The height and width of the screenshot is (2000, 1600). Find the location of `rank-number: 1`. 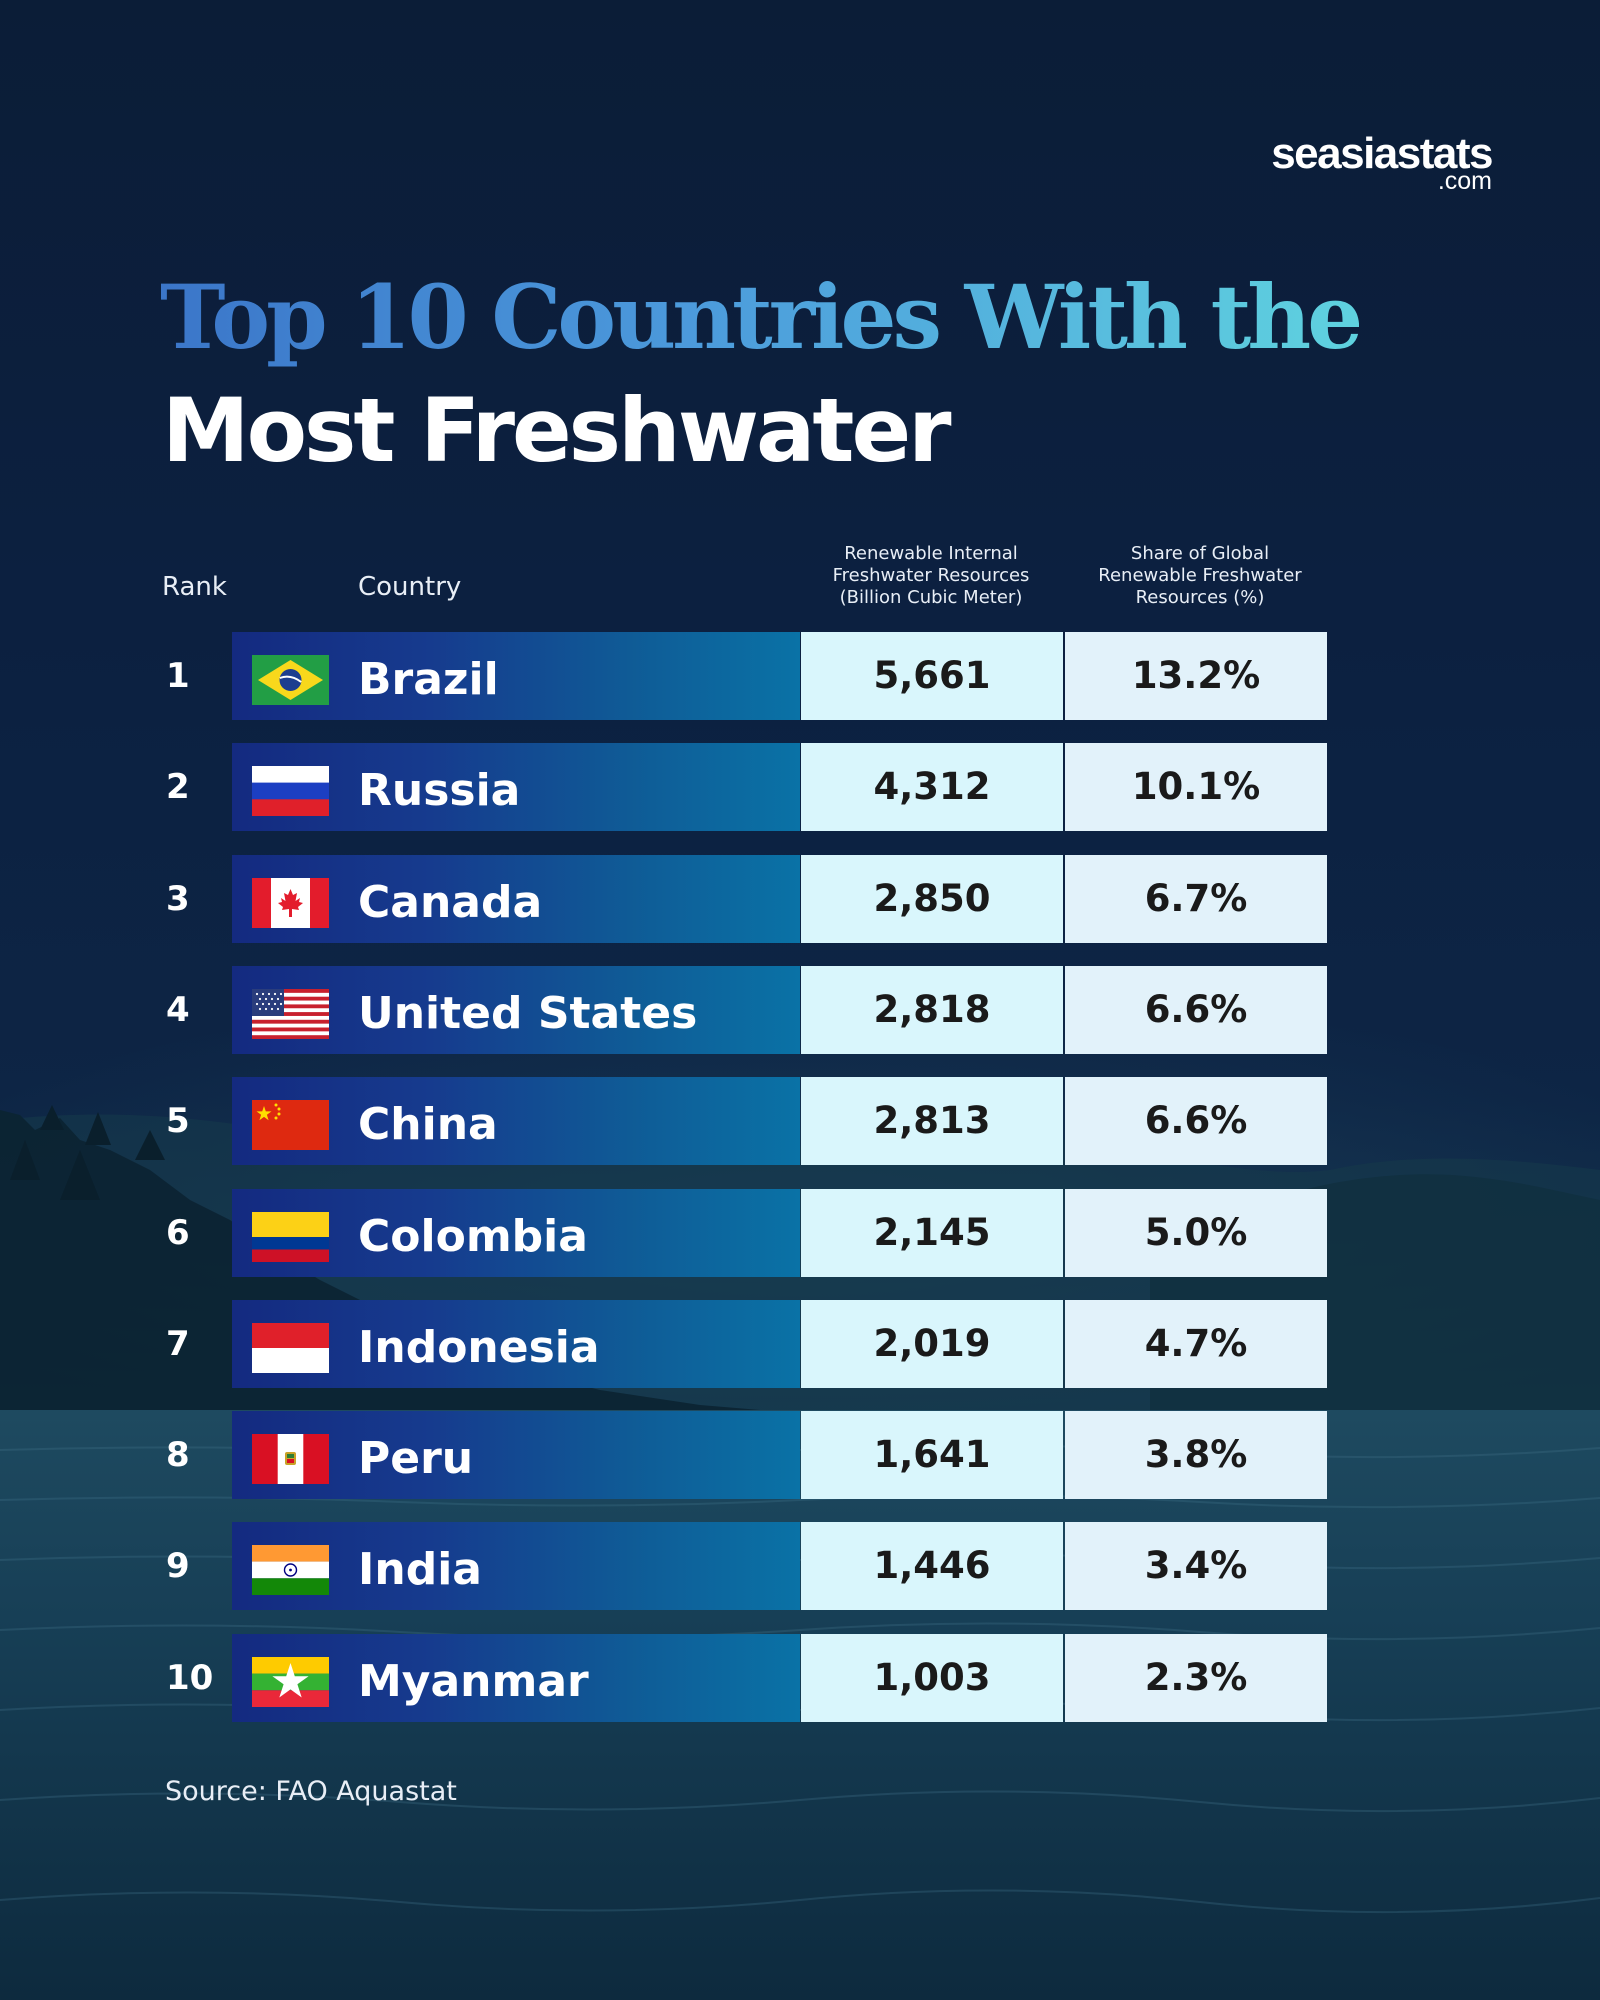

rank-number: 1 is located at coordinates (178, 676).